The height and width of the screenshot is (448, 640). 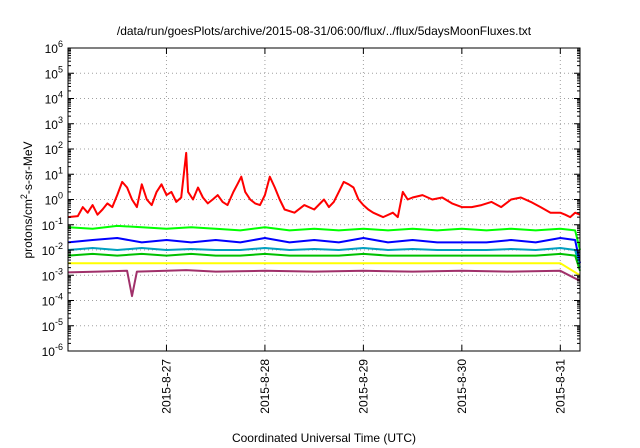 I want to click on x-tick-label: 2015-8-27, so click(x=166, y=386).